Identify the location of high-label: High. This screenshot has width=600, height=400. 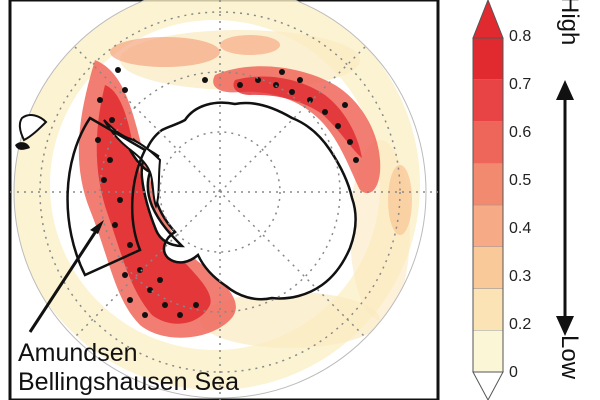
(569, 23).